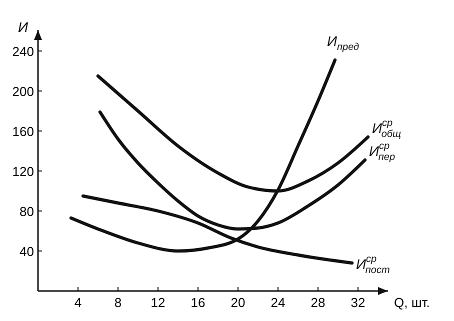 The height and width of the screenshot is (321, 454). Describe the element at coordinates (23, 171) in the screenshot. I see `y-tick-label: 120` at that location.